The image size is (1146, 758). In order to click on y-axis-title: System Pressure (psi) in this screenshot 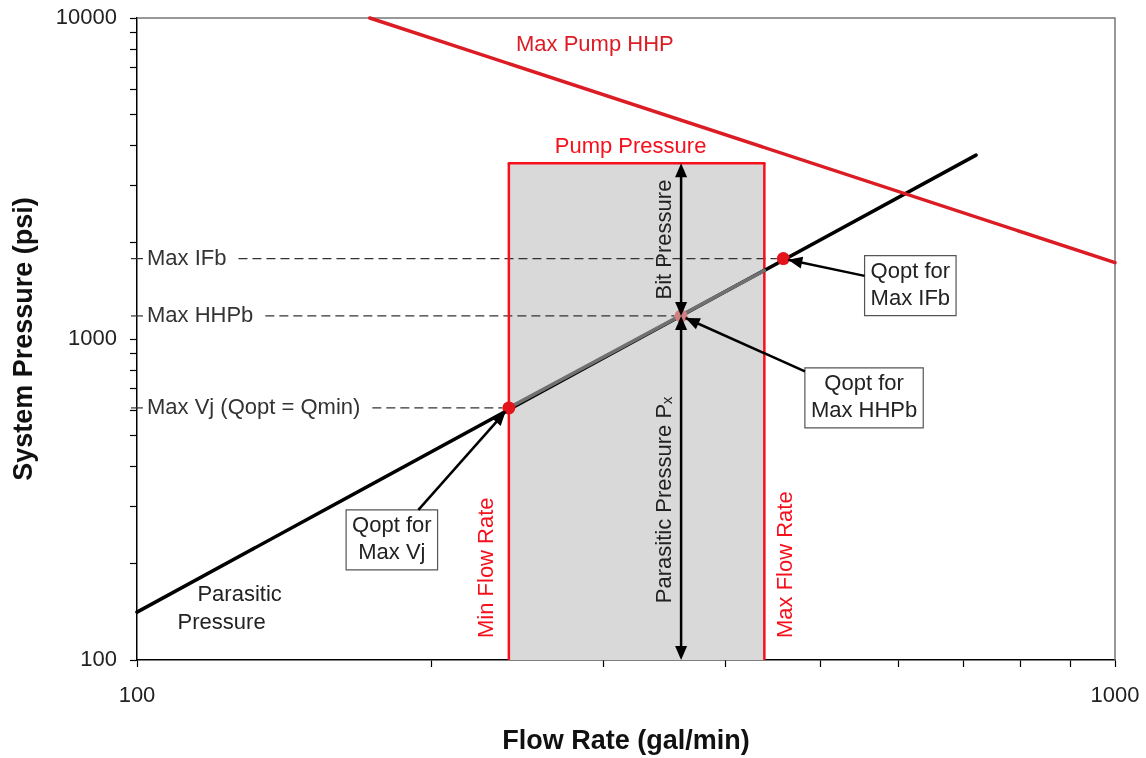, I will do `click(22, 339)`.